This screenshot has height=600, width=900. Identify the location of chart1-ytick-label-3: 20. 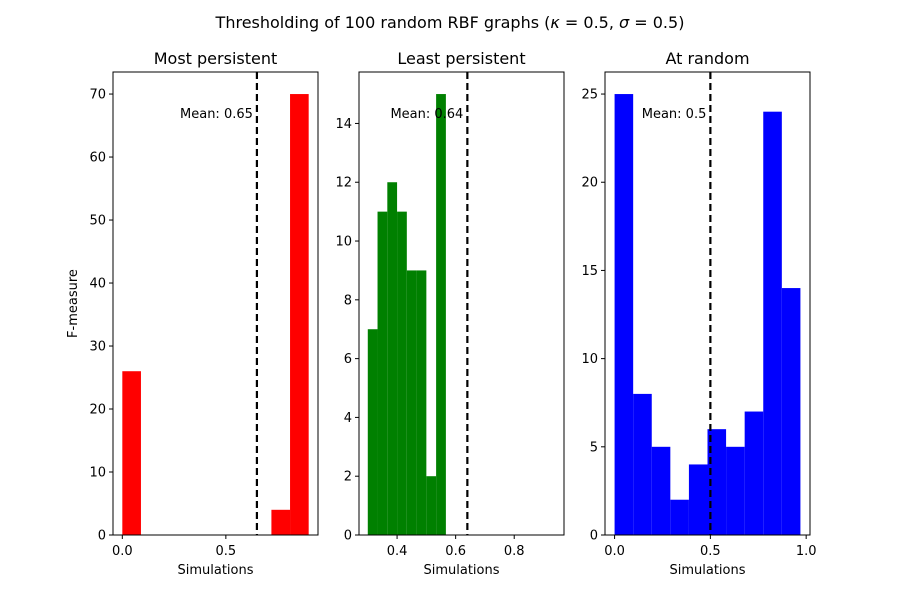
(97, 410).